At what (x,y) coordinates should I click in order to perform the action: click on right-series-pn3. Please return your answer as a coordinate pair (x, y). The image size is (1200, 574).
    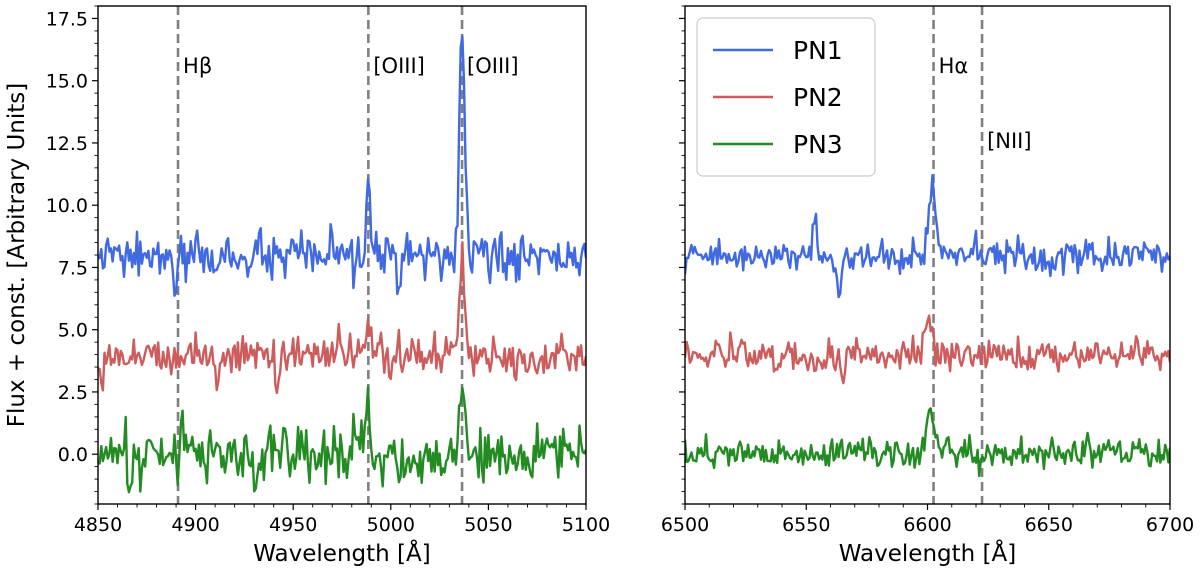
    Looking at the image, I should click on (927, 442).